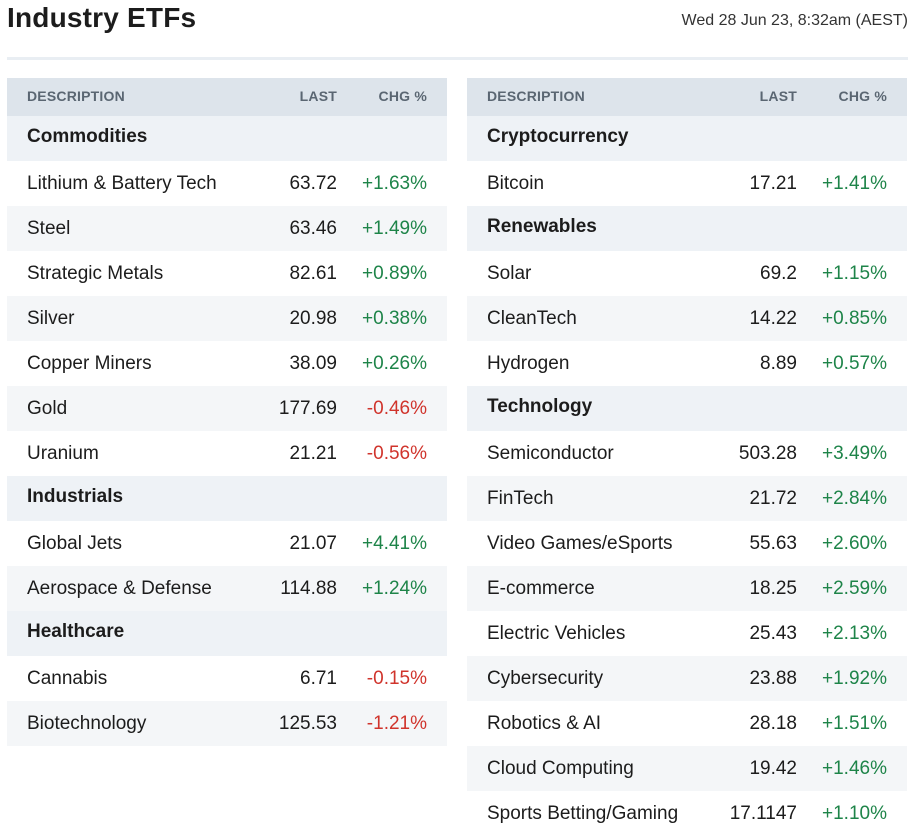 This screenshot has height=839, width=918. What do you see at coordinates (49, 228) in the screenshot?
I see `etf-name: Steel` at bounding box center [49, 228].